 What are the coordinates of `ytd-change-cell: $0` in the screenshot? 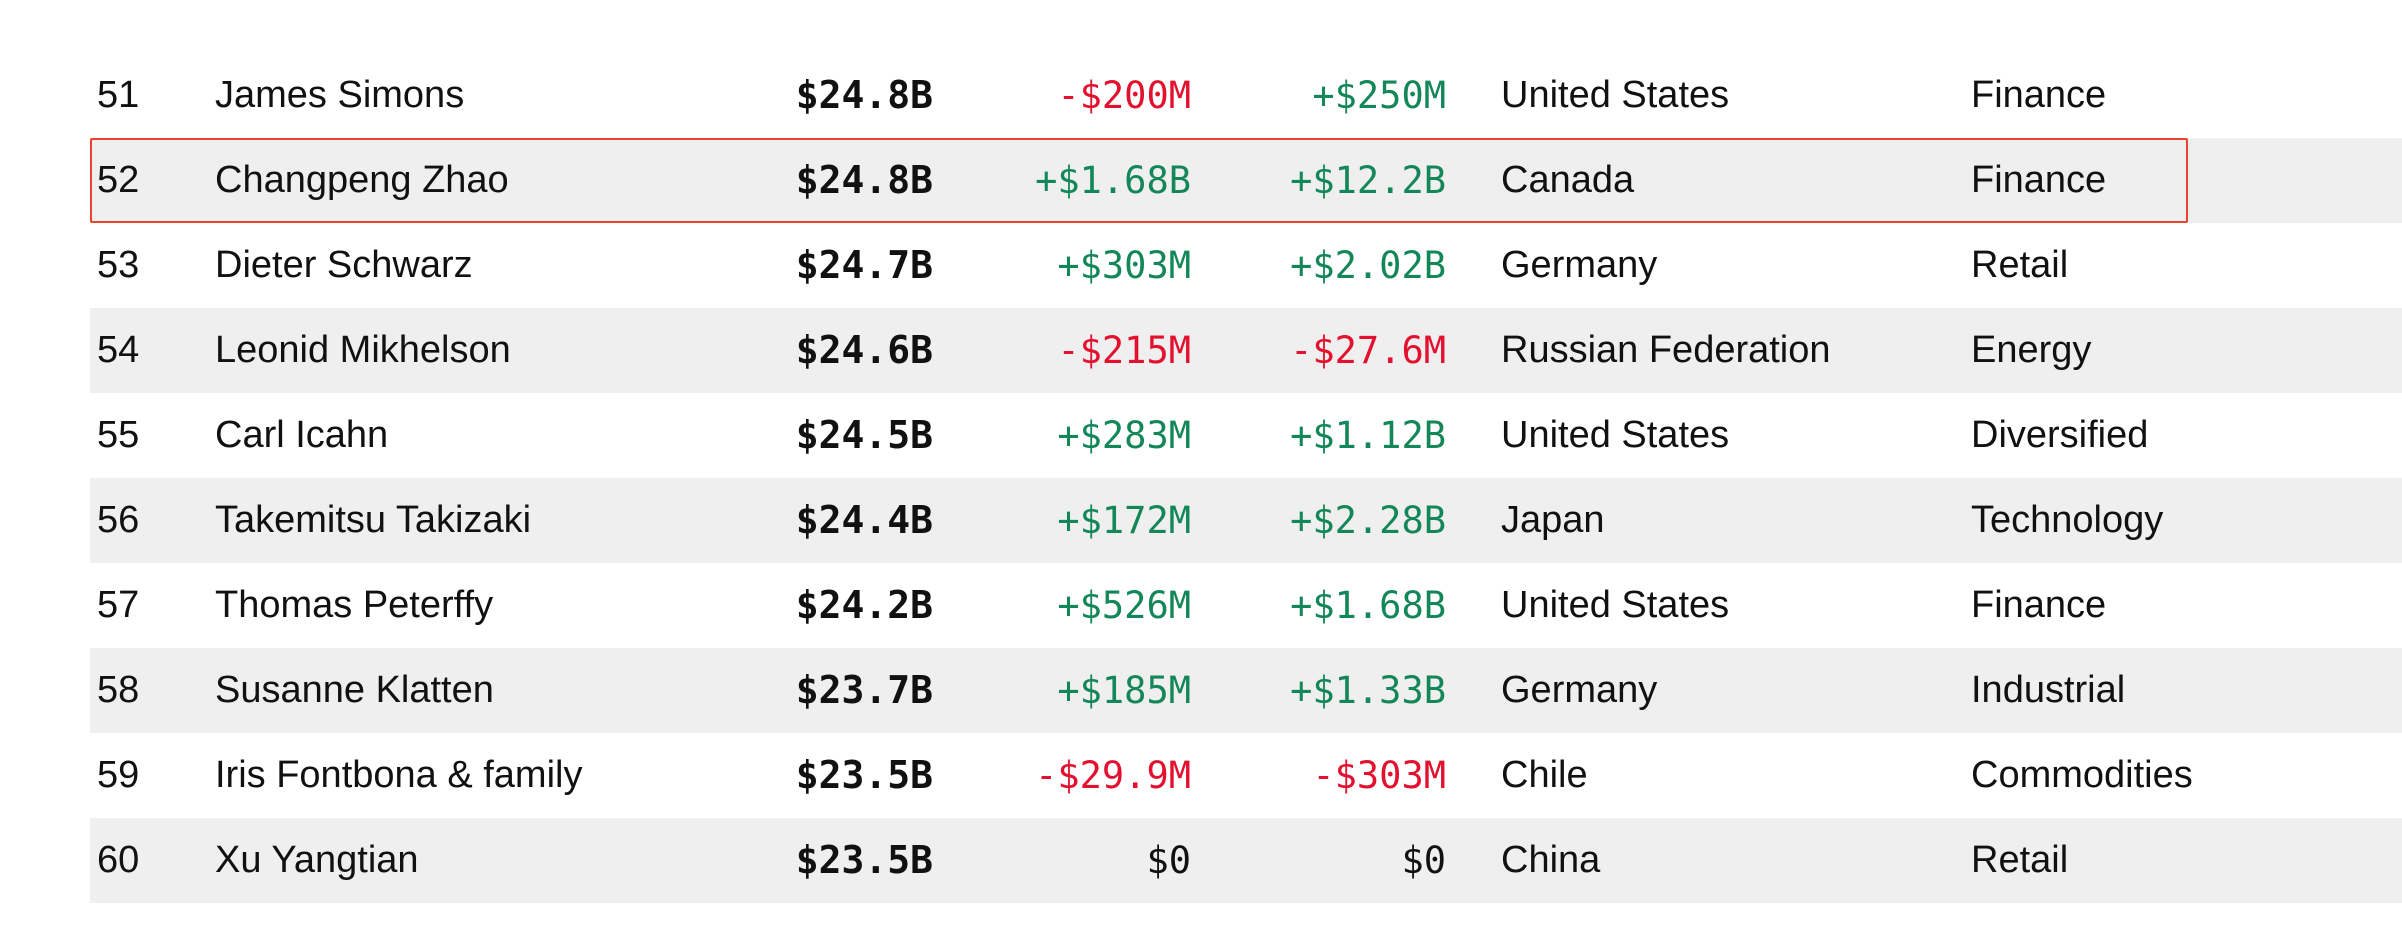 It's located at (1423, 860).